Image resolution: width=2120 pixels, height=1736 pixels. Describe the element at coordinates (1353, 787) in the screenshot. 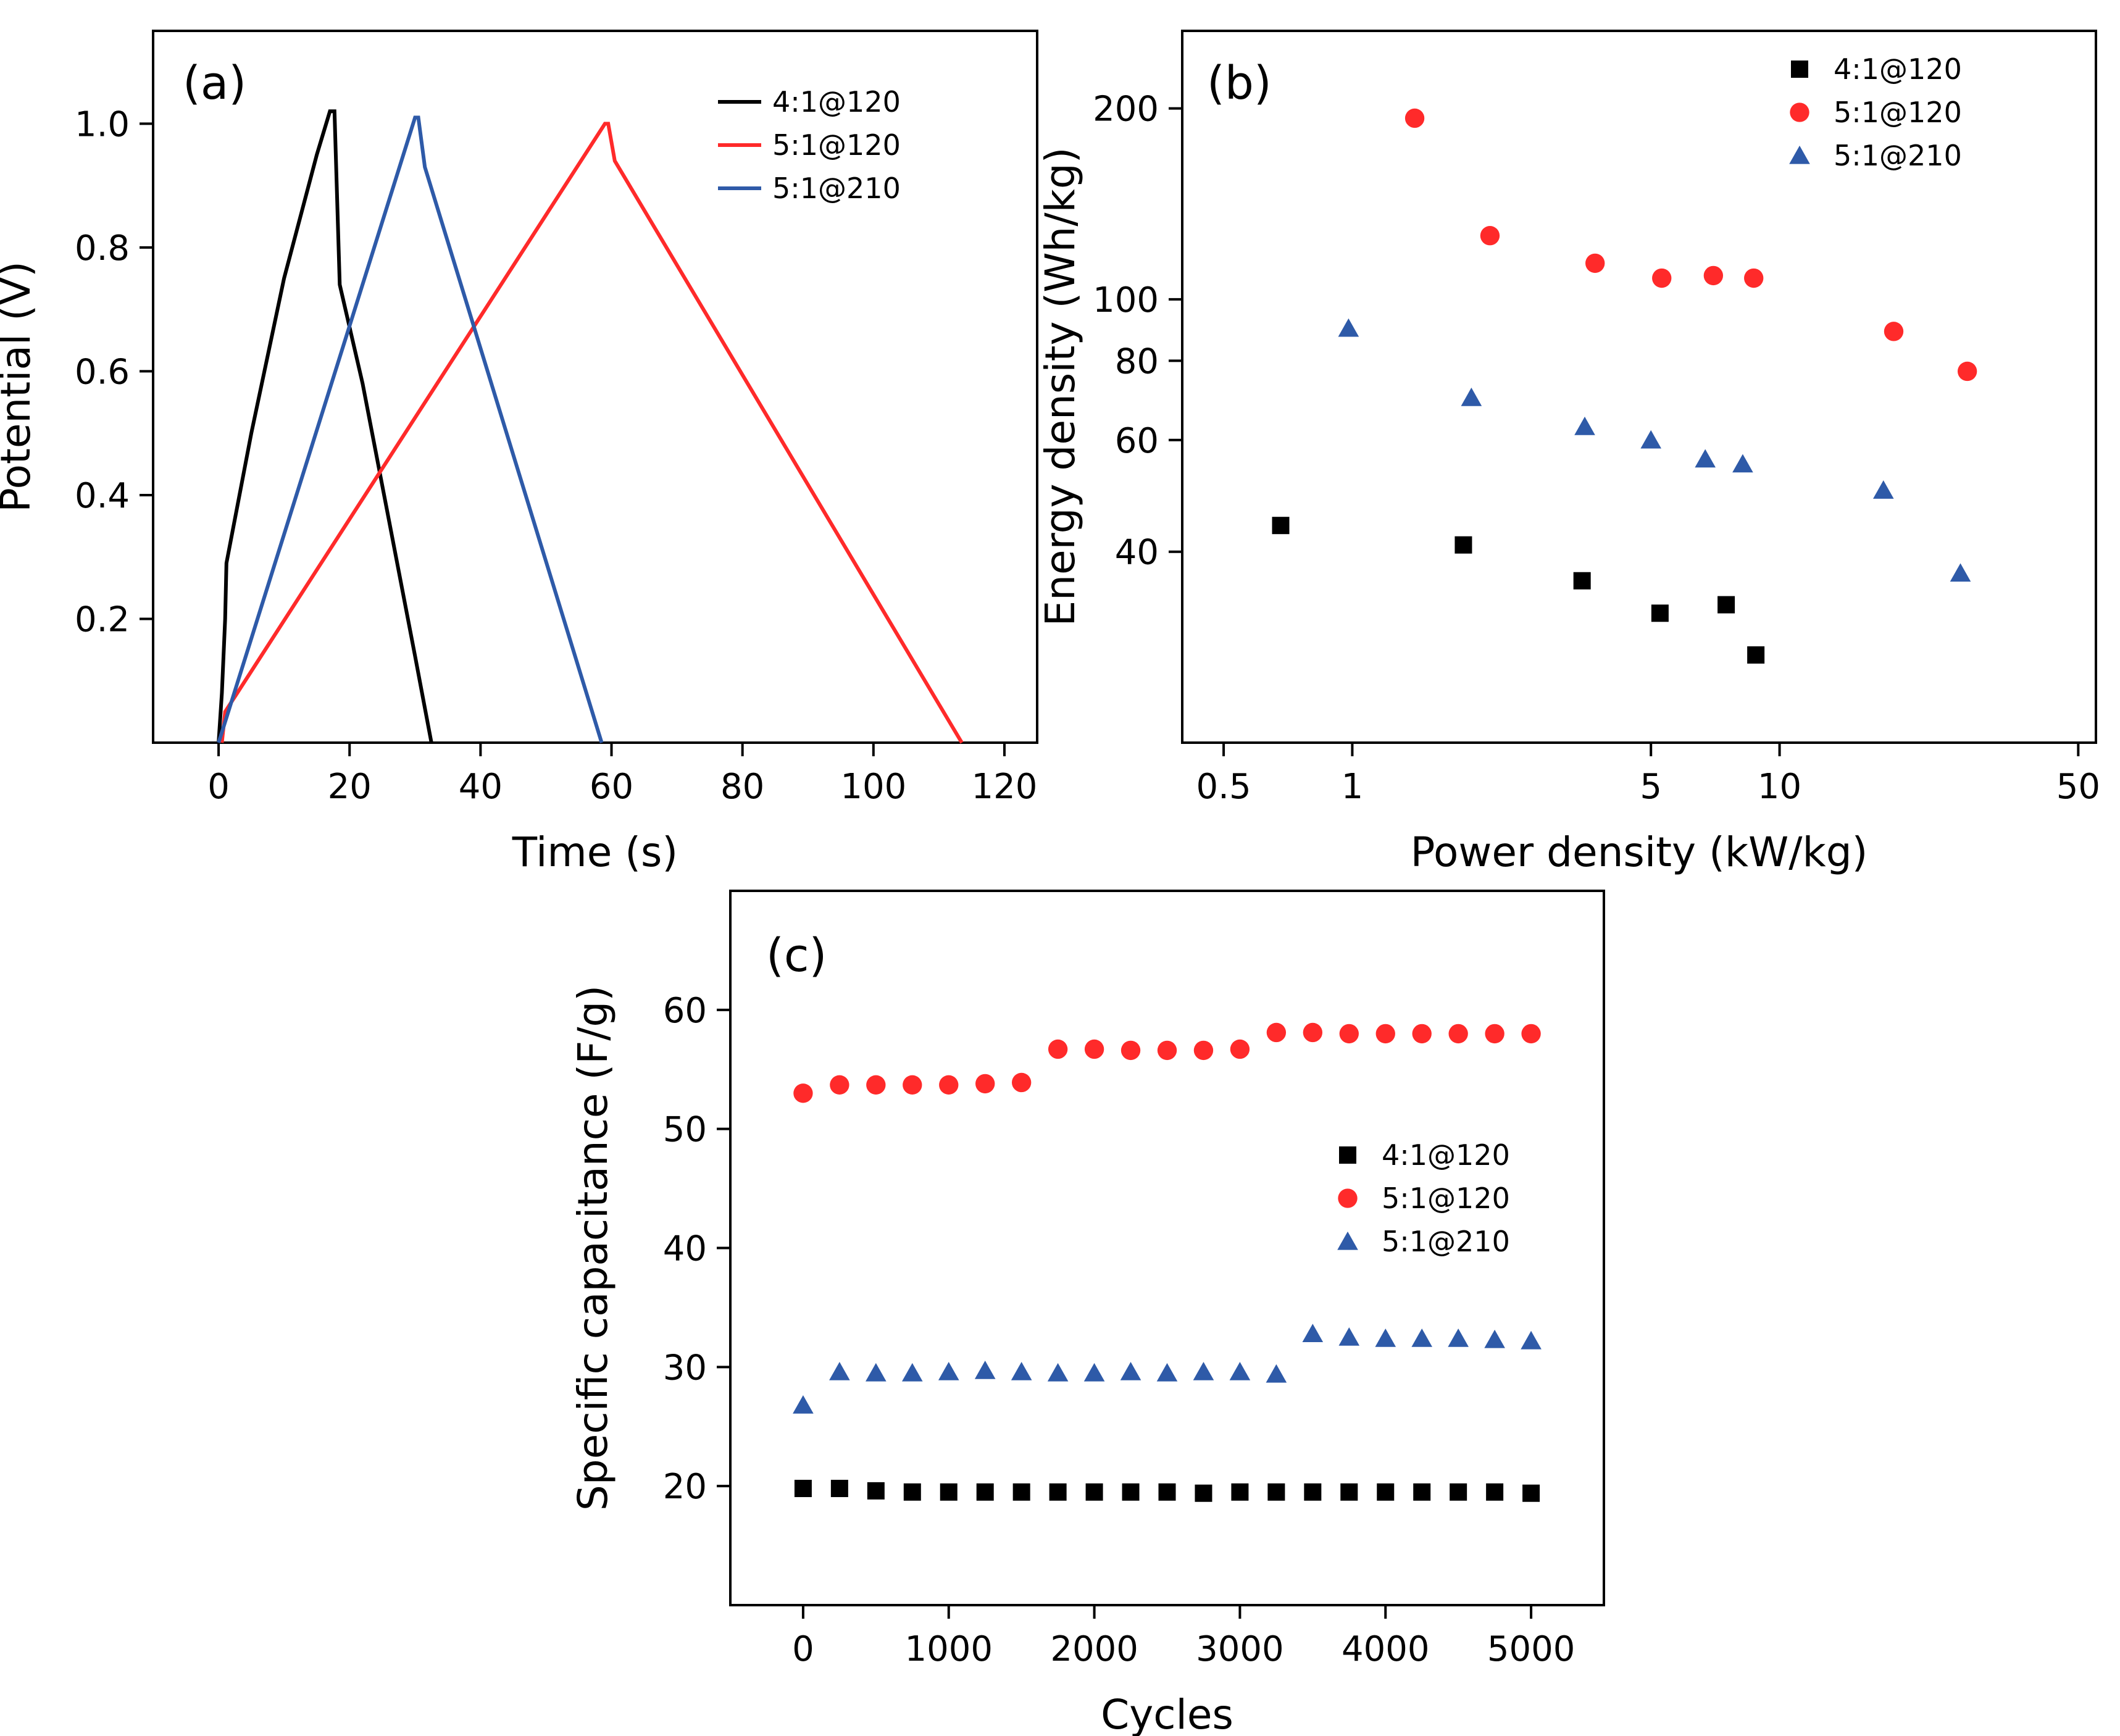

I see `x-tick-label: 1` at that location.